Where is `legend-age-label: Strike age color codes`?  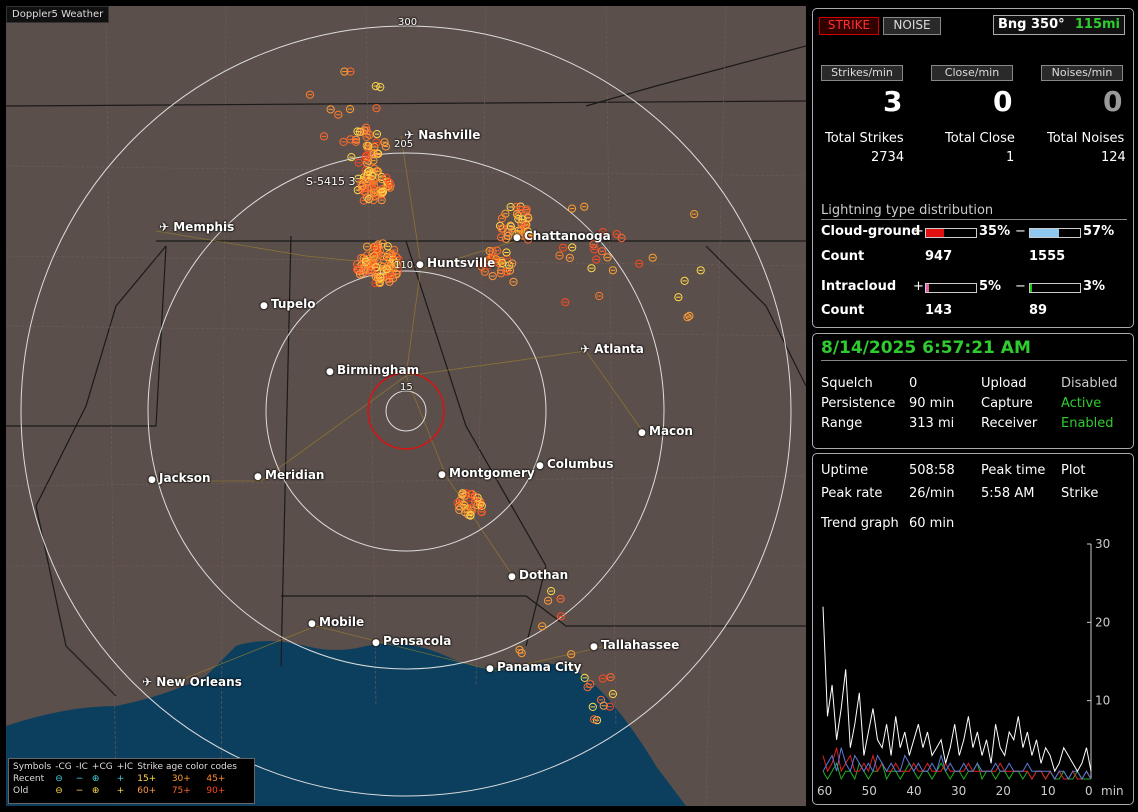
legend-age-label: Strike age color codes is located at coordinates (187, 767).